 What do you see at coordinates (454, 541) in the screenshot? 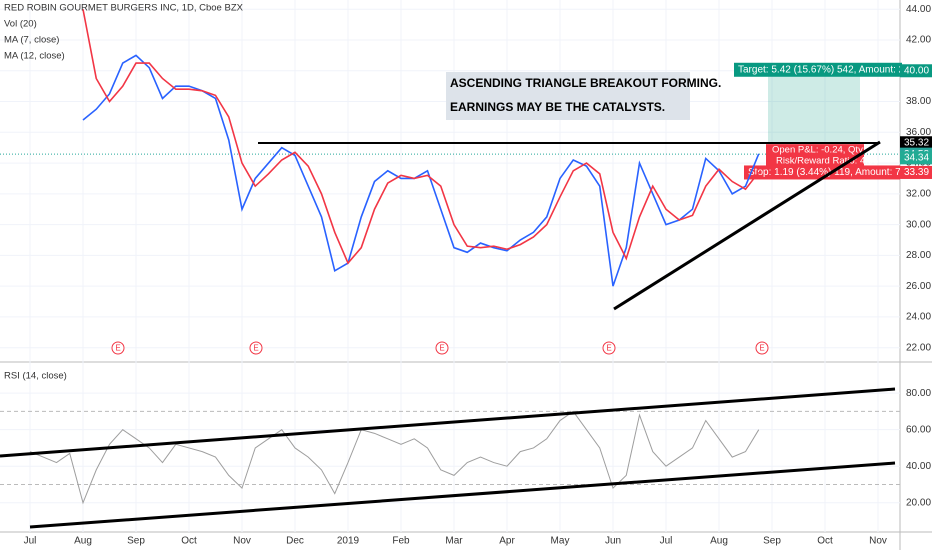
I see `x-tick-label: Mar` at bounding box center [454, 541].